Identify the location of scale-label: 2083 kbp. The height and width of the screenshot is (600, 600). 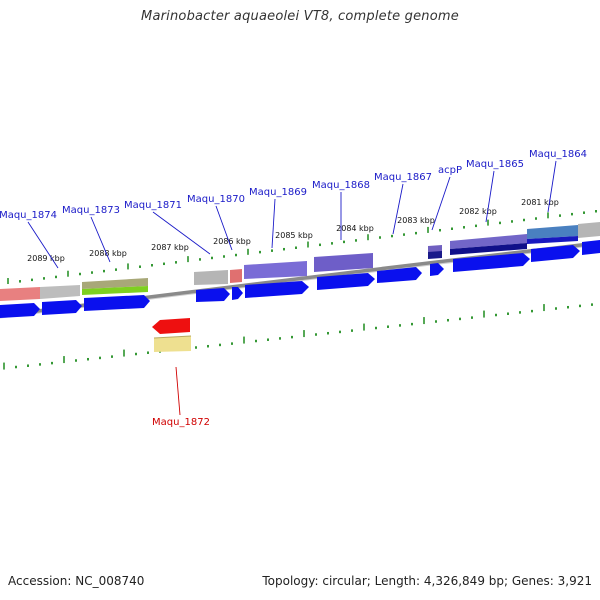
(416, 220).